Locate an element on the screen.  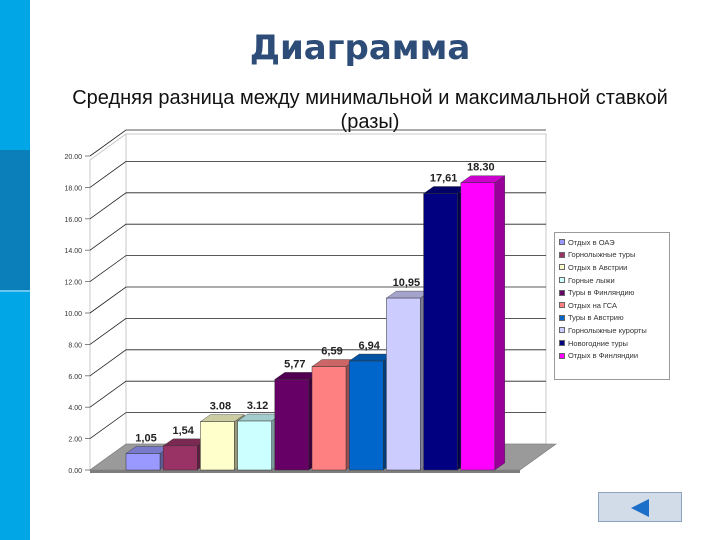
legend-item: Туры в Австрию is located at coordinates (612, 318).